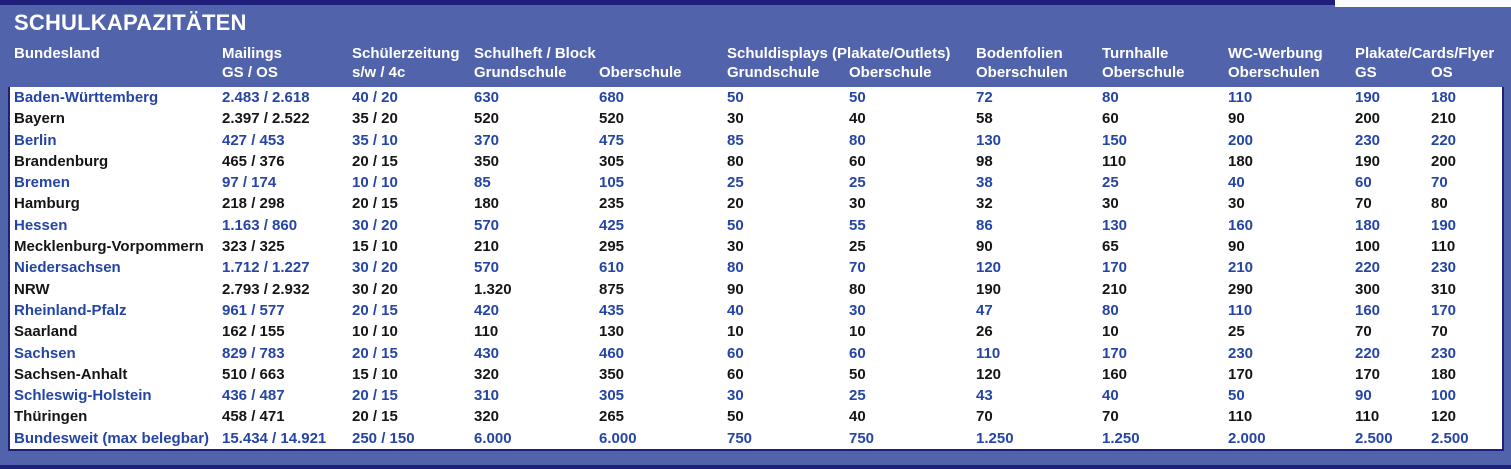 This screenshot has height=469, width=1511. I want to click on subheader-displays-grundschule: Grundschule, so click(773, 72).